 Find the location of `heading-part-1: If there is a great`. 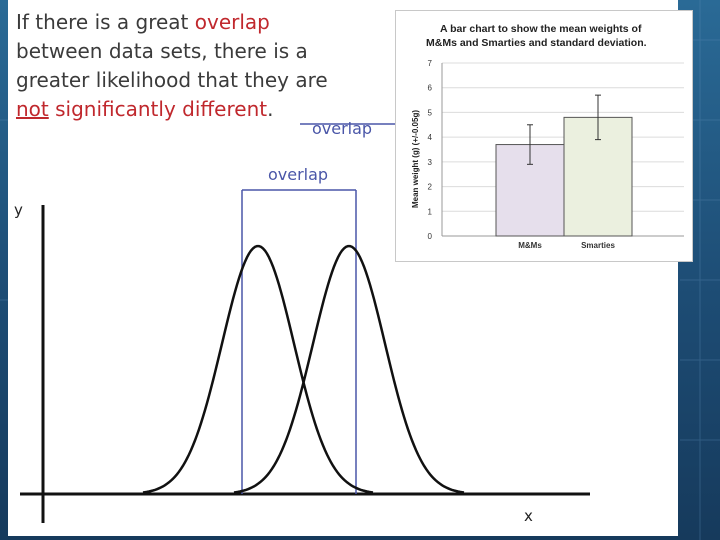

heading-part-1: If there is a great is located at coordinates (105, 22).